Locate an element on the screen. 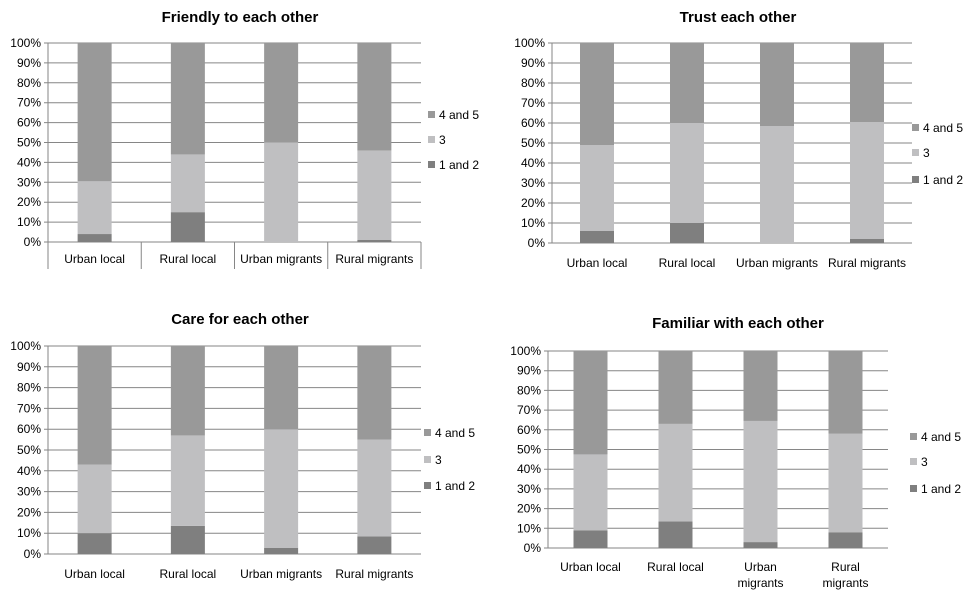 The width and height of the screenshot is (972, 596). chart-title: Care for each other is located at coordinates (240, 319).